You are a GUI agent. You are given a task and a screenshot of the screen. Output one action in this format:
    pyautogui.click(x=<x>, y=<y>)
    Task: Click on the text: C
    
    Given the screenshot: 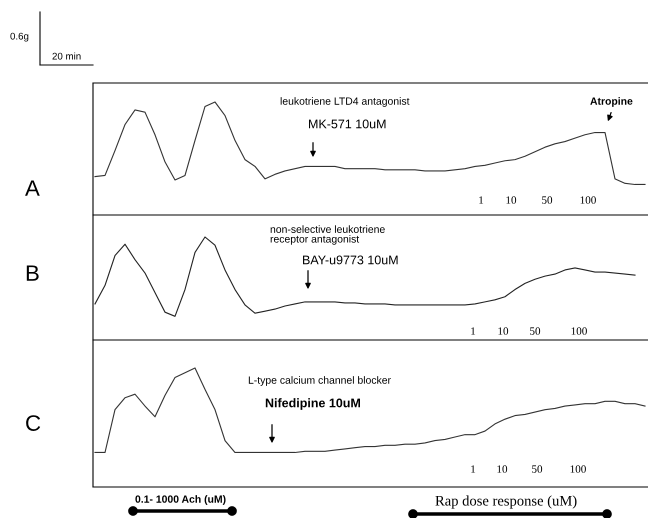 What is the action you would take?
    pyautogui.click(x=33, y=423)
    